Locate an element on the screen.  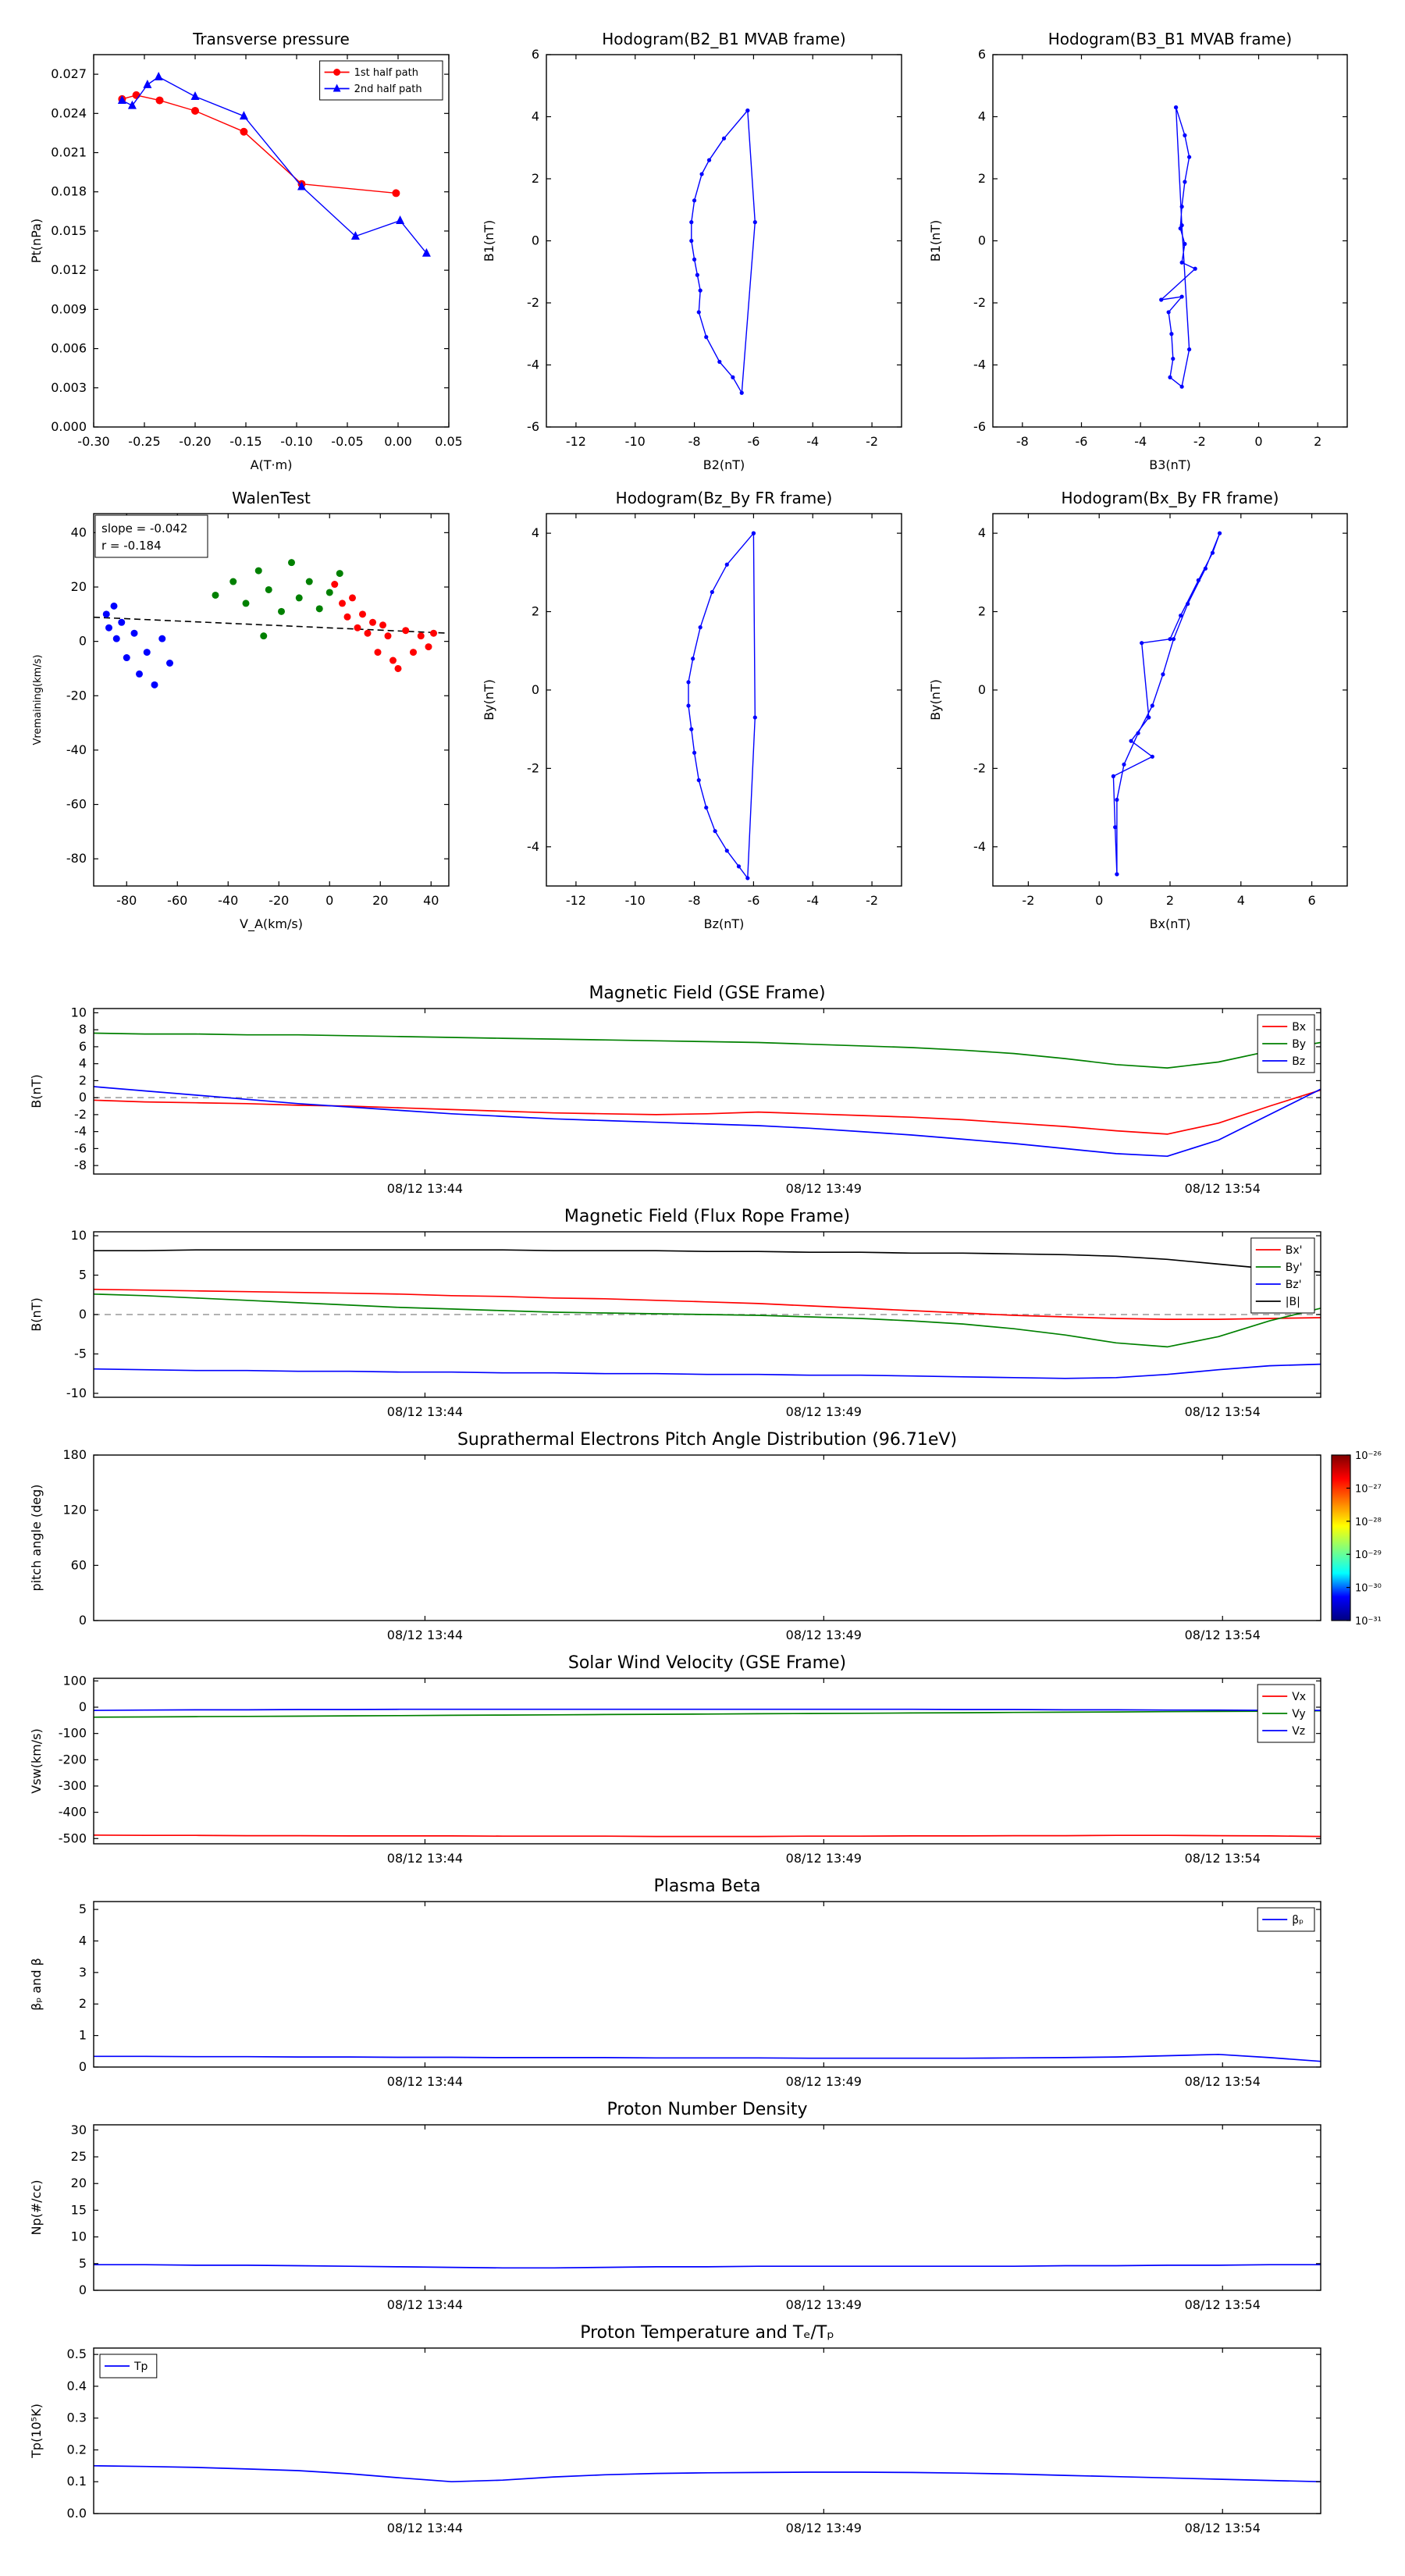
svg-text: A(T·m) is located at coordinates (272, 464).